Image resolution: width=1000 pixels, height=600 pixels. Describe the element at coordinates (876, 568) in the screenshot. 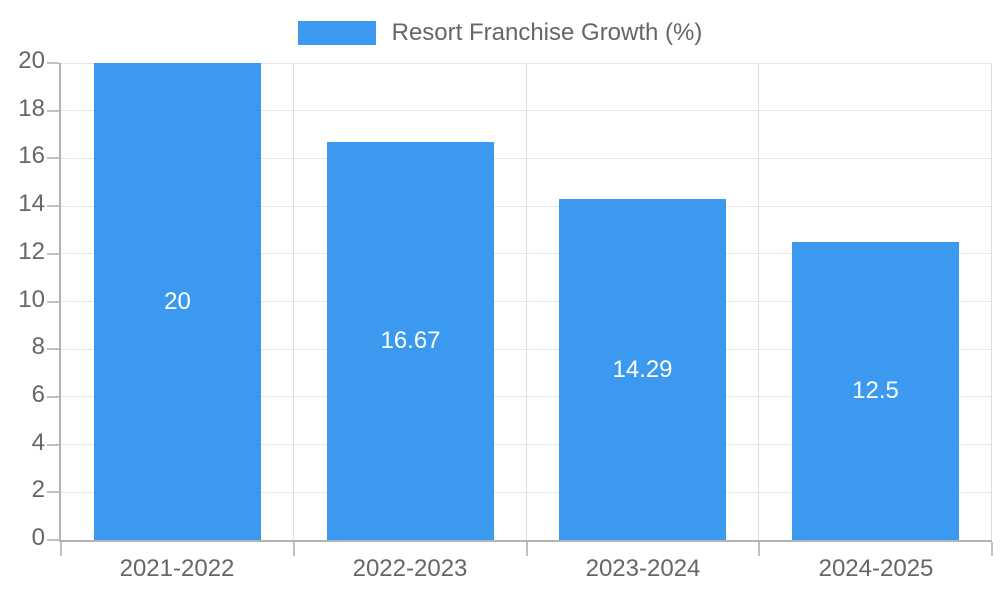

I see `x-tick-label: 2024-2025` at that location.